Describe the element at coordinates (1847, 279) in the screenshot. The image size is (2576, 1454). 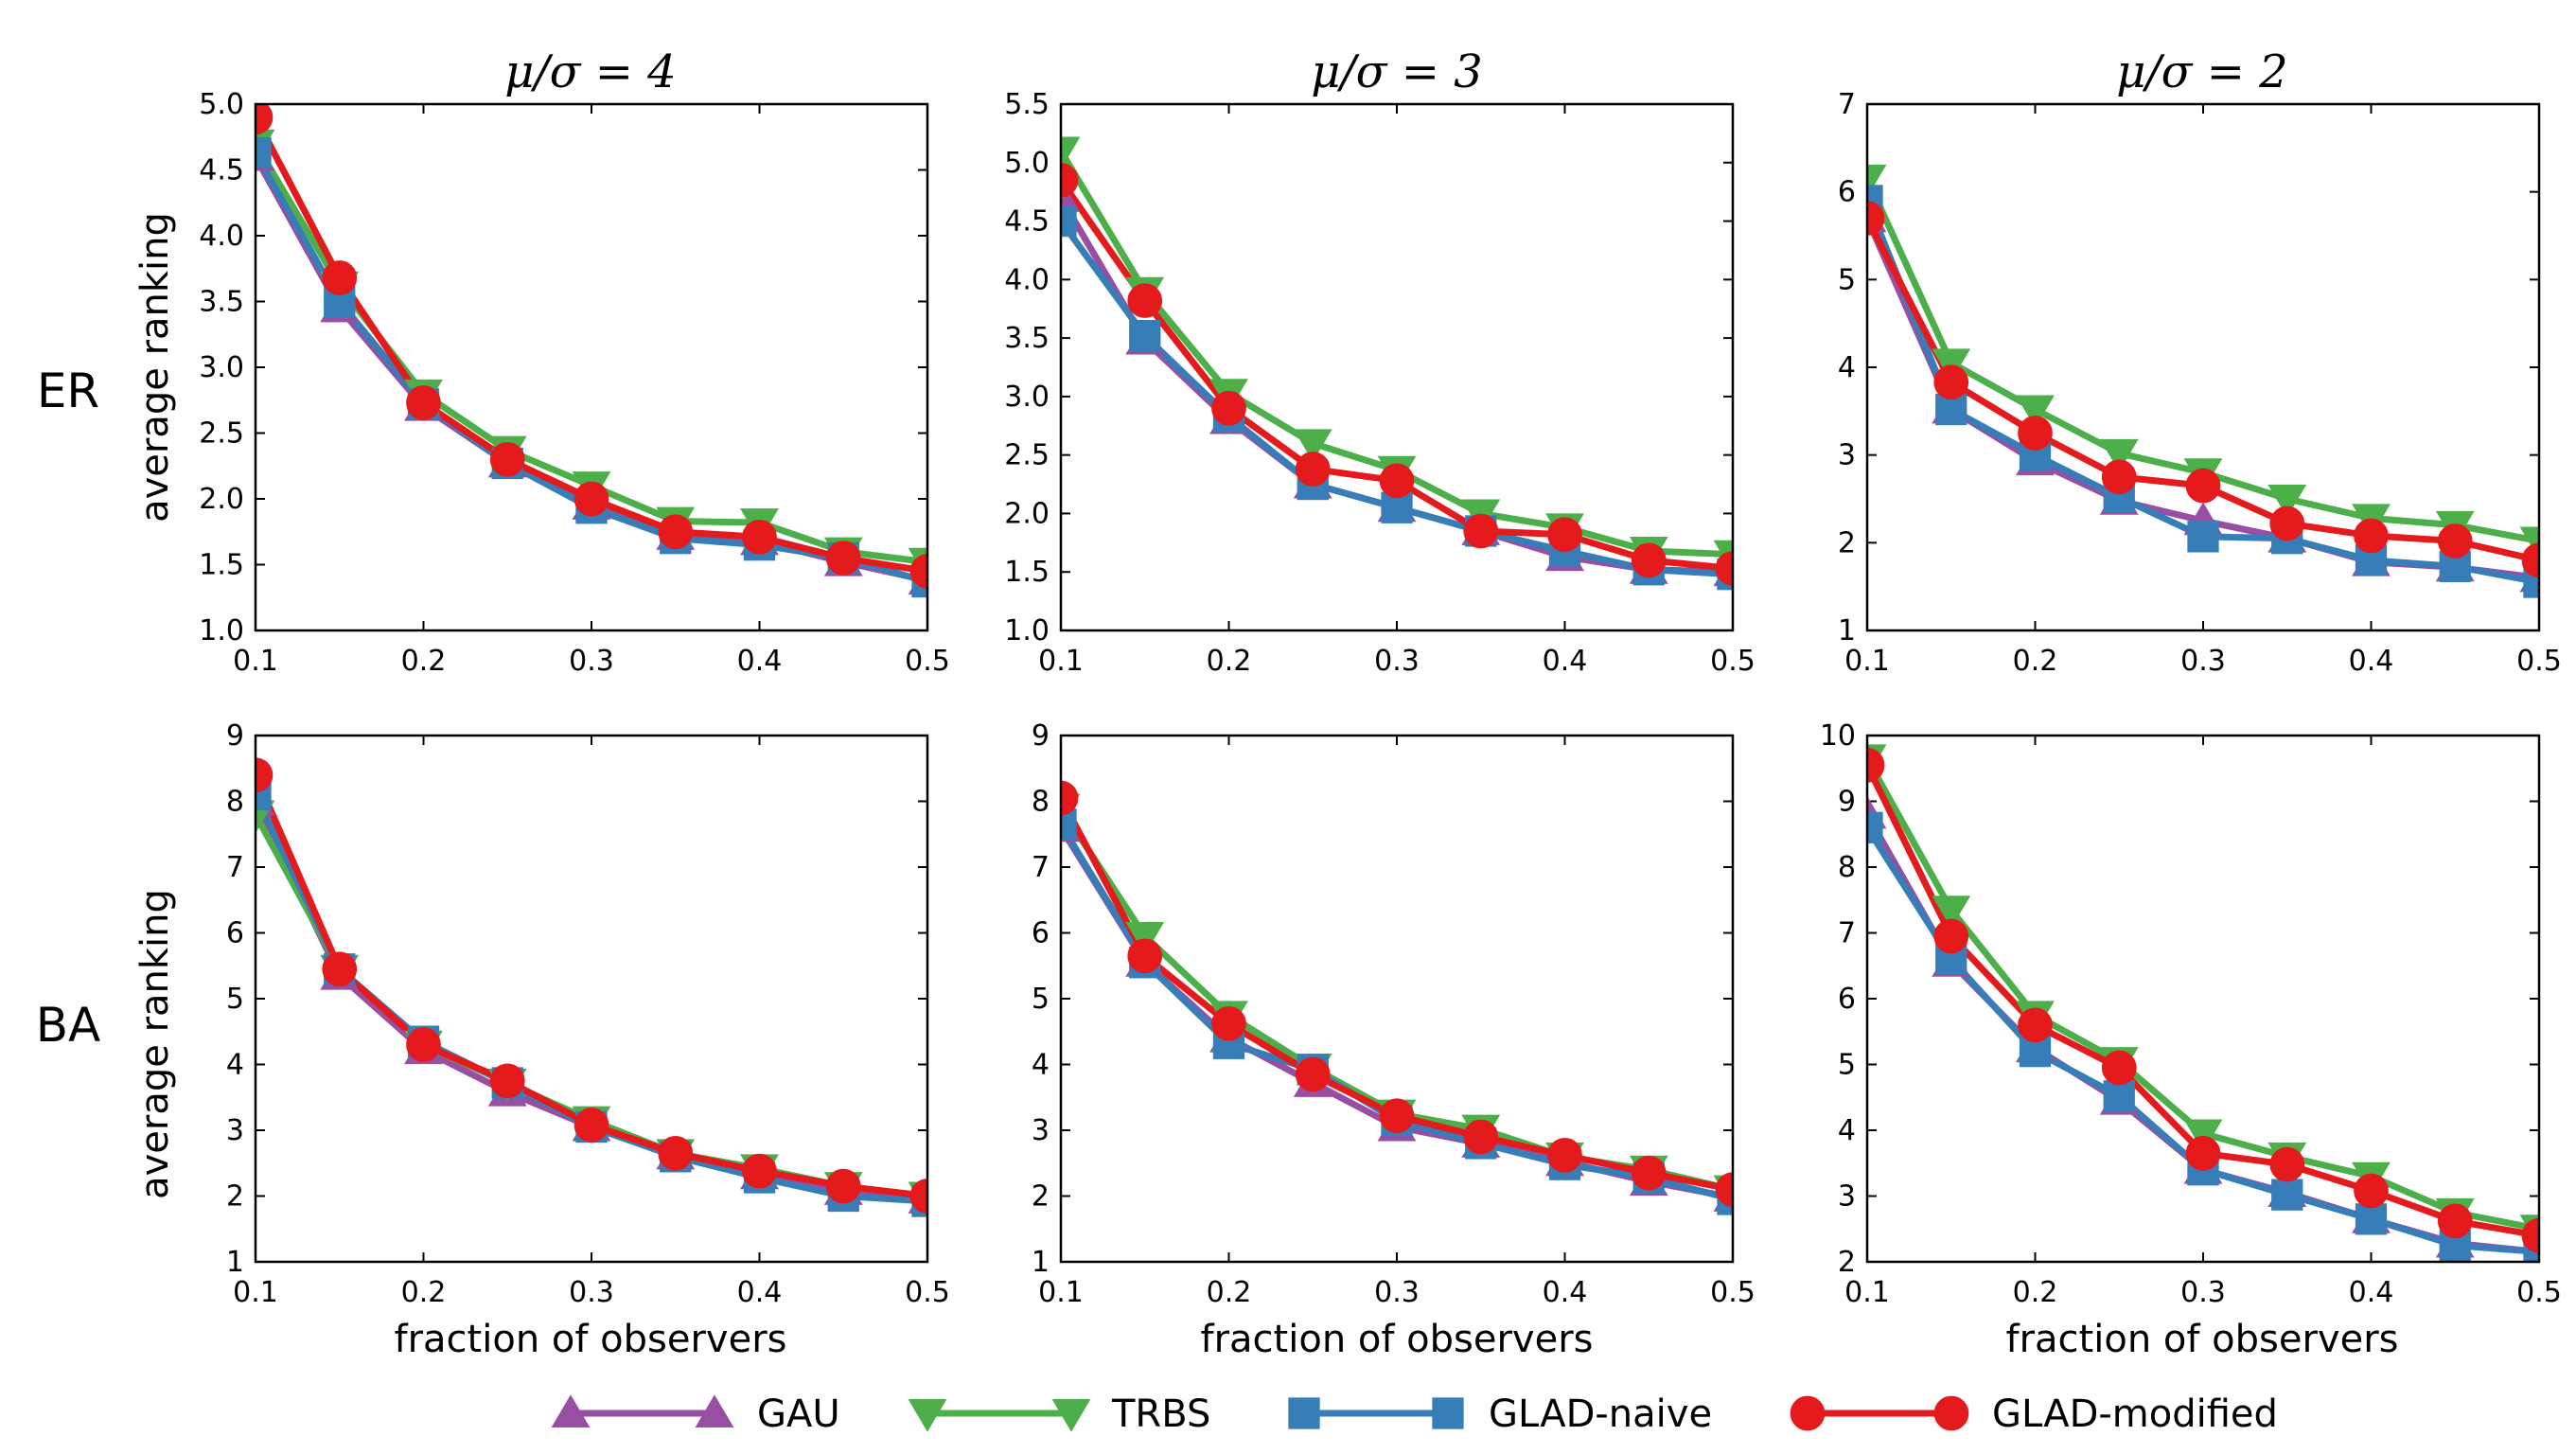
I see `y-tick-label: 5` at that location.